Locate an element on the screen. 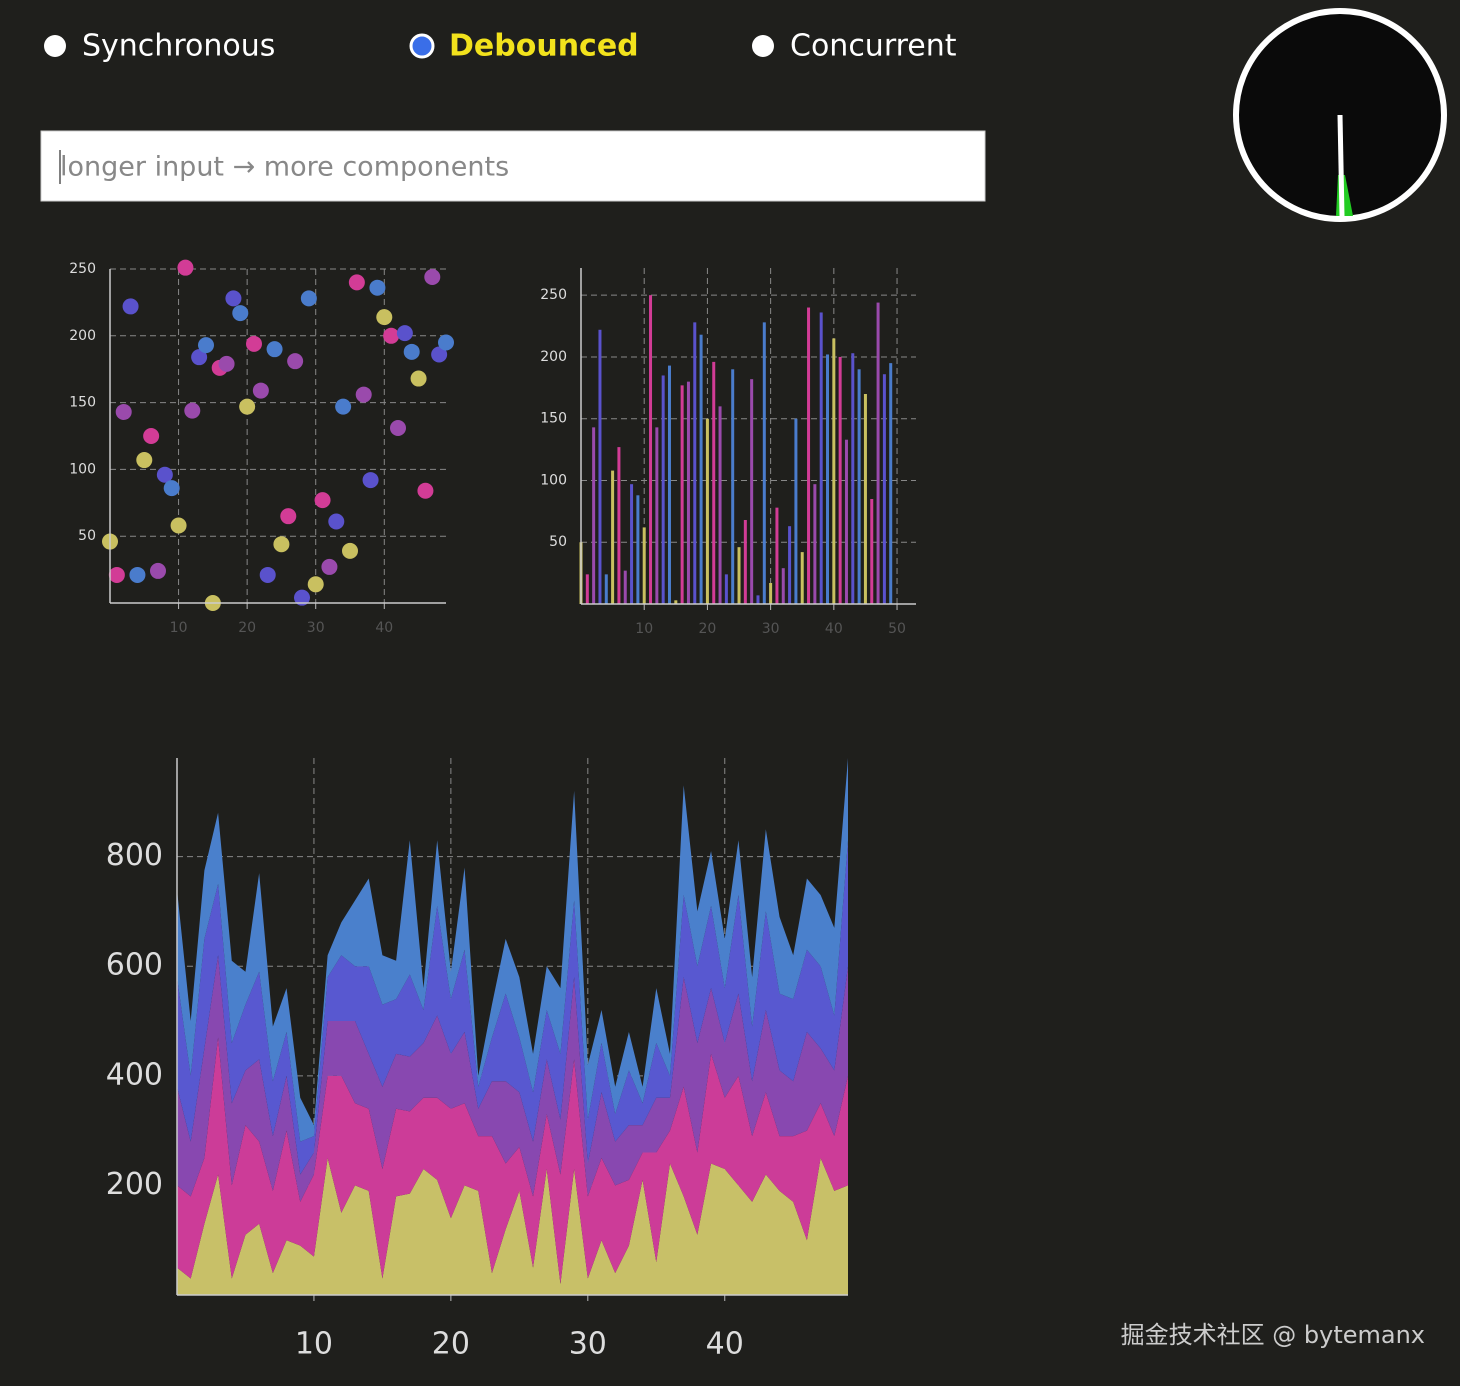 This screenshot has height=1386, width=1460. radio-label: Concurrent is located at coordinates (873, 46).